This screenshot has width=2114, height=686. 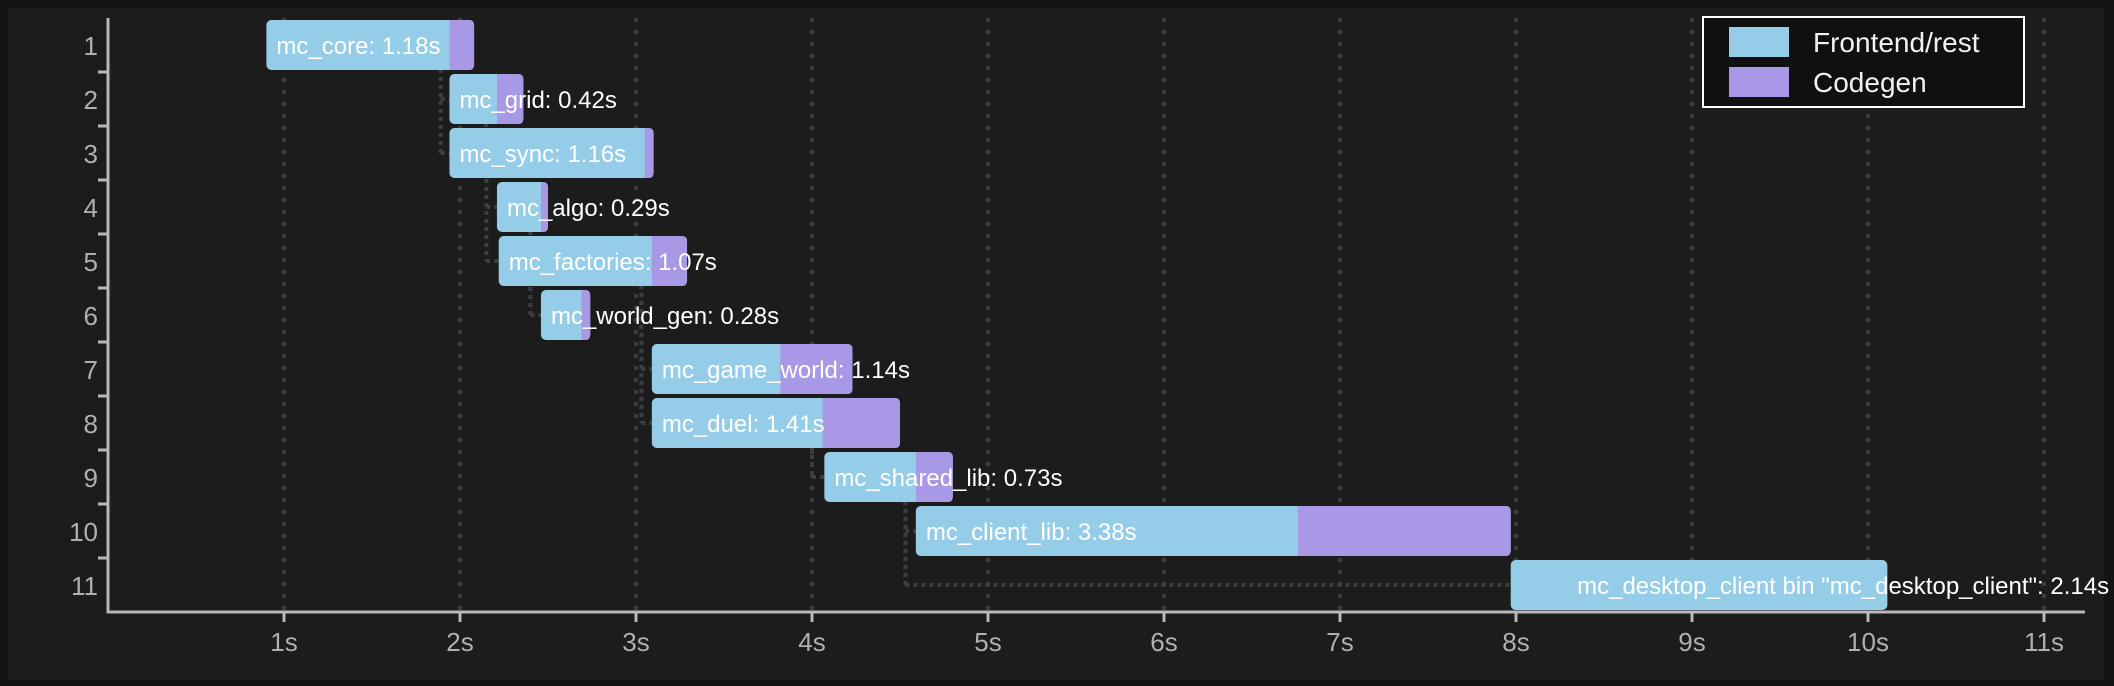 I want to click on bar-label: mc_client_lib: 3.38s, so click(x=1031, y=532).